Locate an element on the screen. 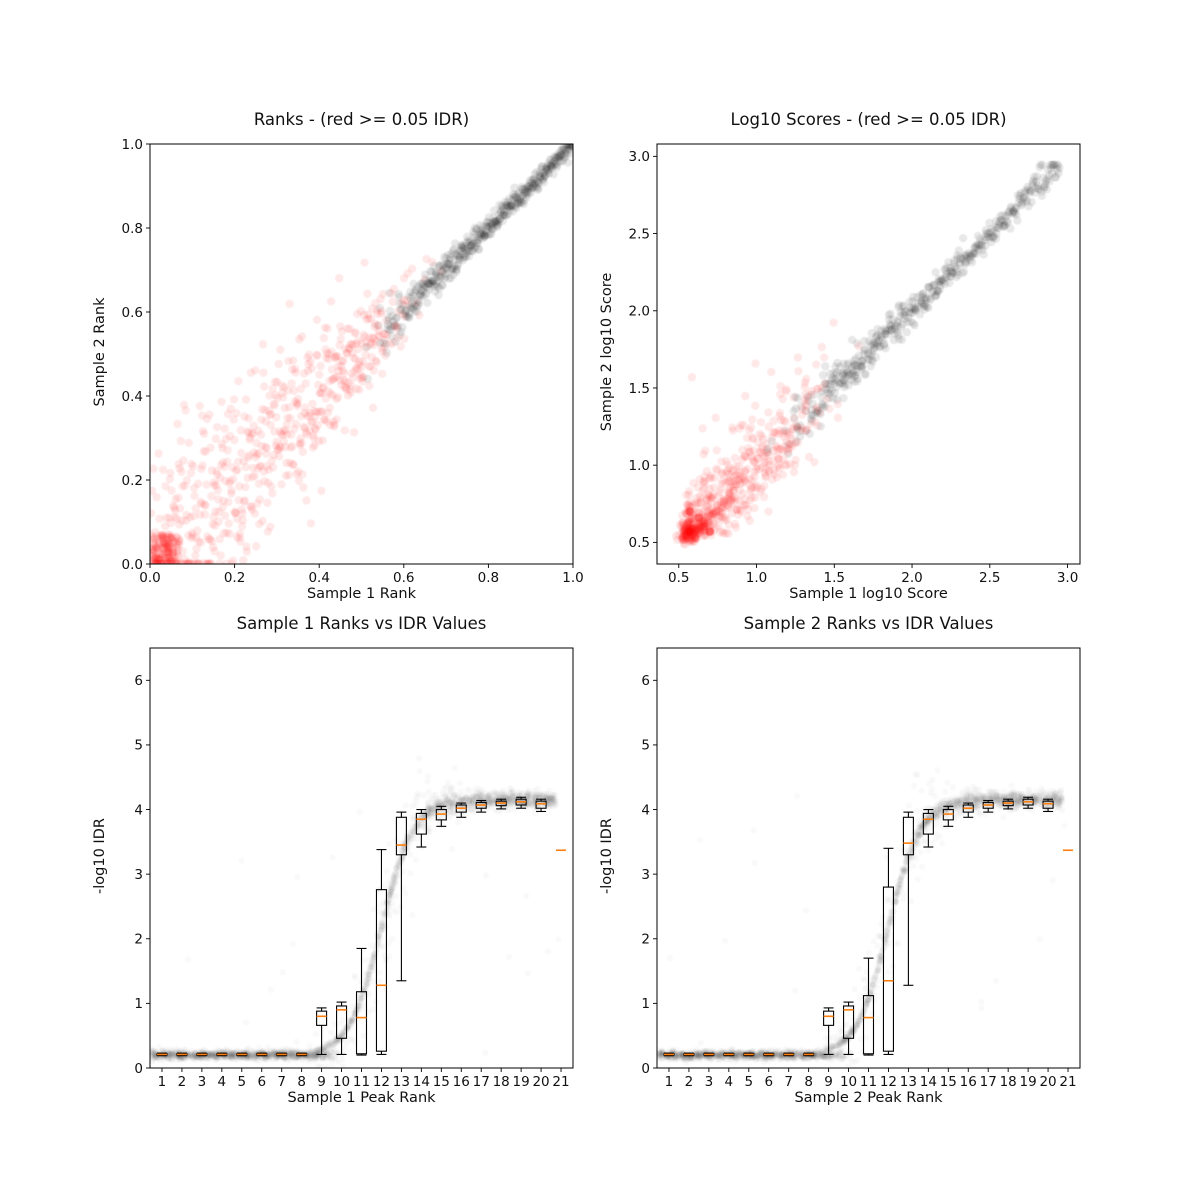 The width and height of the screenshot is (1200, 1200). x-tick-label: 0.5 is located at coordinates (678, 578).